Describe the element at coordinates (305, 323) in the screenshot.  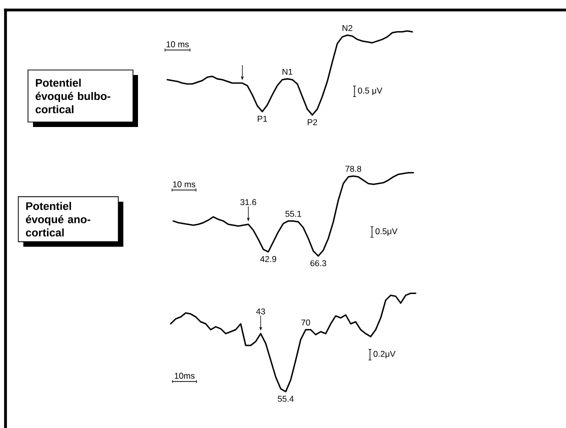
I see `annotation: 70` at that location.